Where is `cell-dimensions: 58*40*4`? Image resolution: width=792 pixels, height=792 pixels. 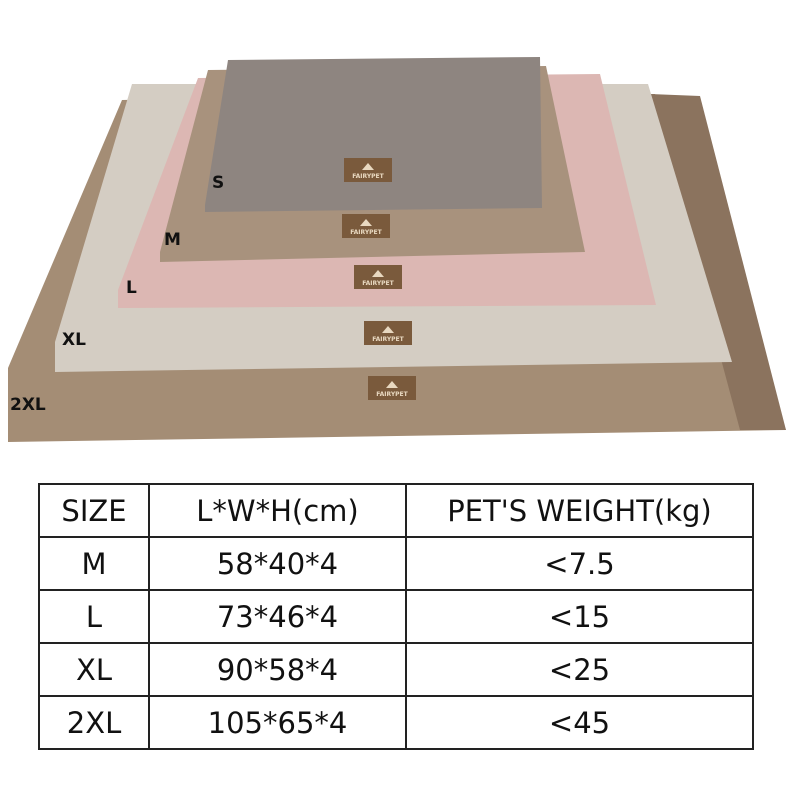
cell-dimensions: 58*40*4 is located at coordinates (277, 563).